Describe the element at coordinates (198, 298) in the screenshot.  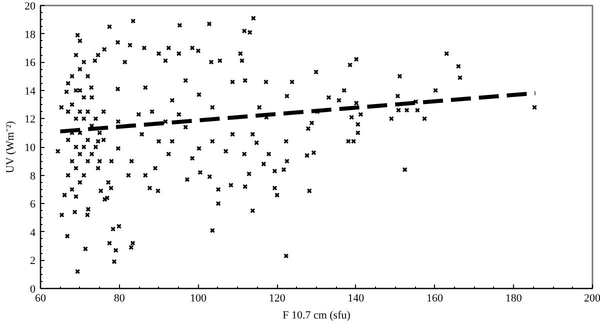
I see `x-tick-label: 100` at that location.